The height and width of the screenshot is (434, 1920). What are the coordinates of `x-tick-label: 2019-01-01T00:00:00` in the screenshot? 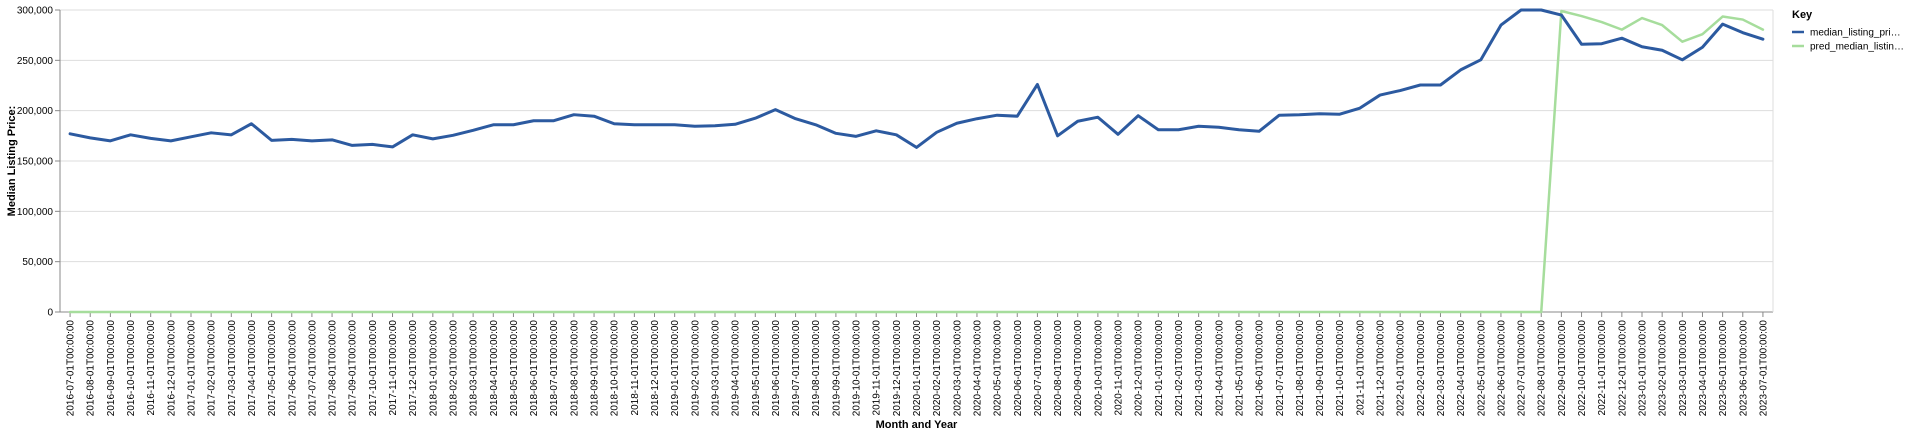 It's located at (675, 368).